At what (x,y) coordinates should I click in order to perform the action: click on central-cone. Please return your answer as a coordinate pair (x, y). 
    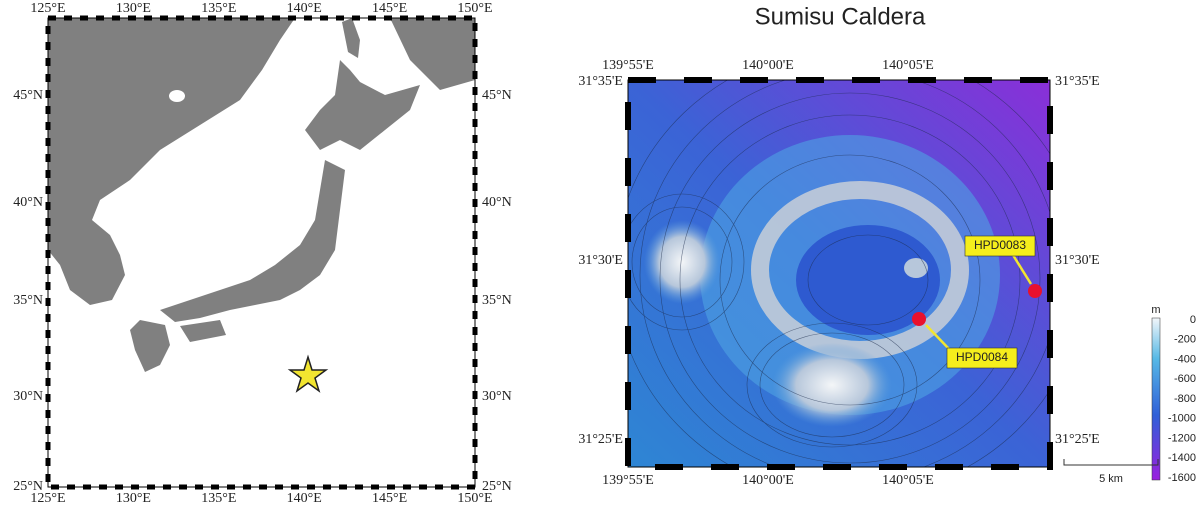
    Looking at the image, I should click on (916, 268).